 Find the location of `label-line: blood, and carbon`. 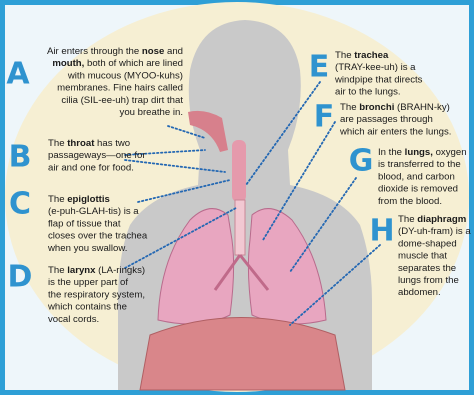

label-line: blood, and carbon is located at coordinates (416, 176).